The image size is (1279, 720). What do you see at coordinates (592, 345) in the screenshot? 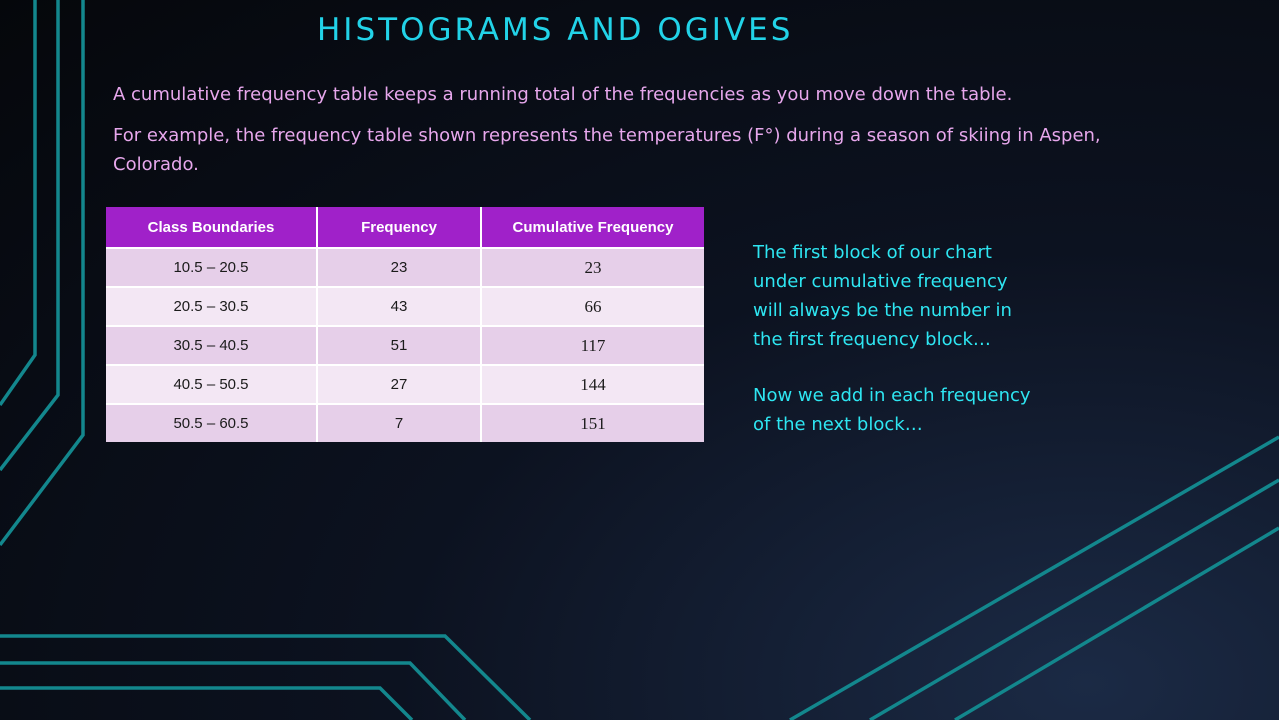
I see `cumulative-frequency-cell: 117` at bounding box center [592, 345].